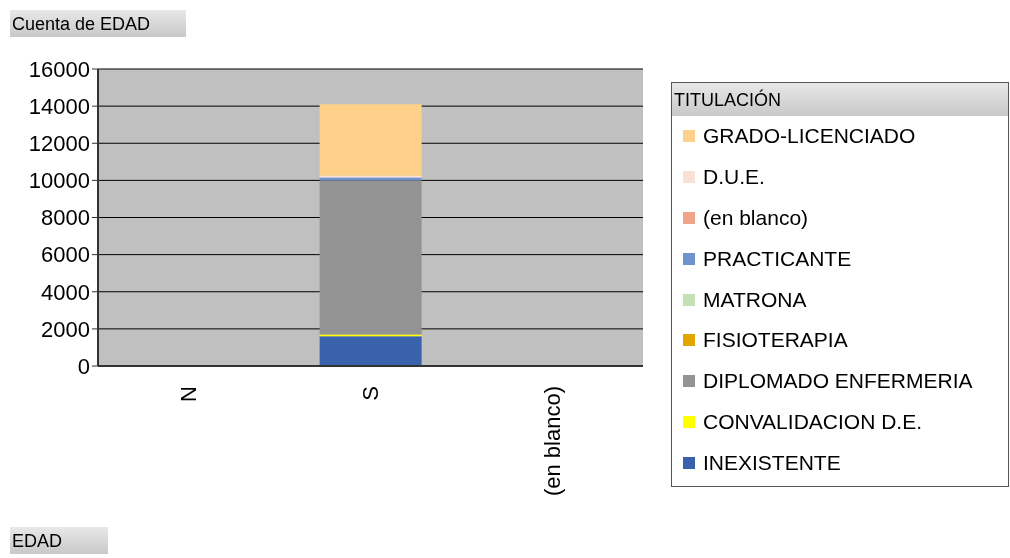  Describe the element at coordinates (189, 394) in the screenshot. I see `x-tick-label: N` at that location.